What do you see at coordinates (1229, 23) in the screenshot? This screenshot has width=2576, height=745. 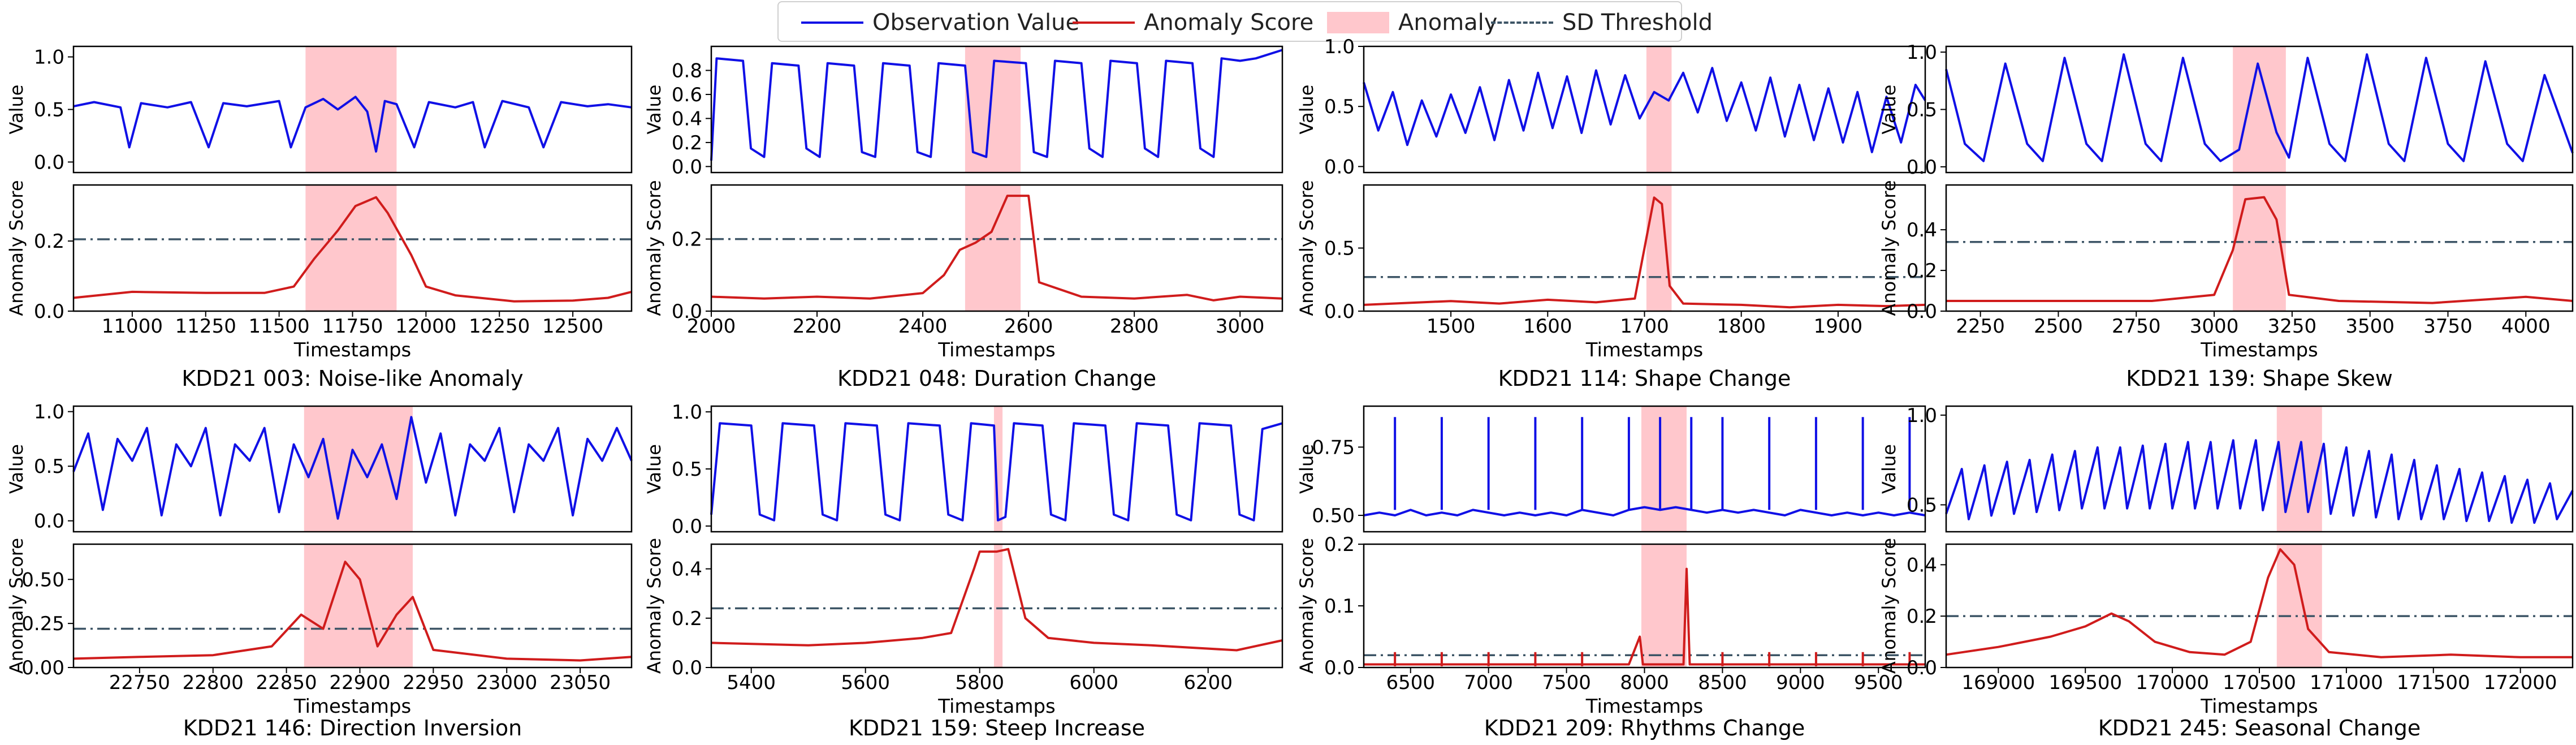 I see `legend-label-score: Anomaly Score` at bounding box center [1229, 23].